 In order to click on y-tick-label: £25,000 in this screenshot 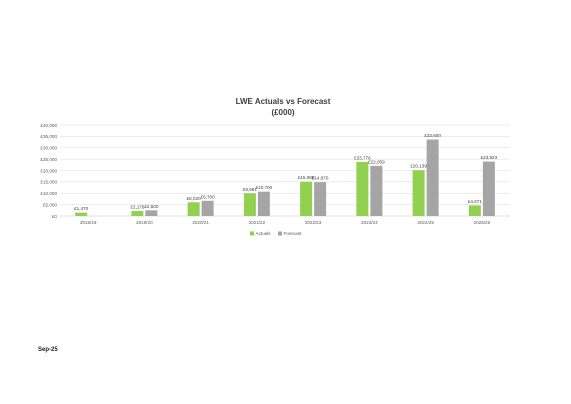, I will do `click(48, 159)`.